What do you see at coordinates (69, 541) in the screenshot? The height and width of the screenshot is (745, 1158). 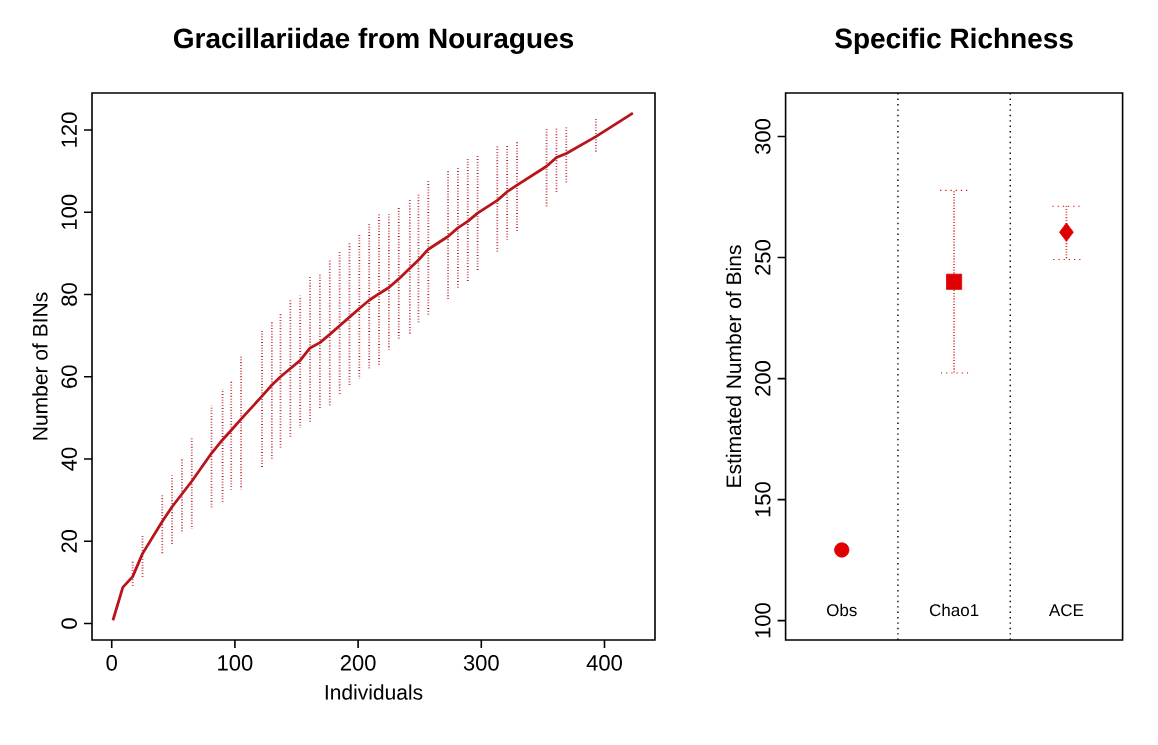 I see `y-tick-label: 20` at bounding box center [69, 541].